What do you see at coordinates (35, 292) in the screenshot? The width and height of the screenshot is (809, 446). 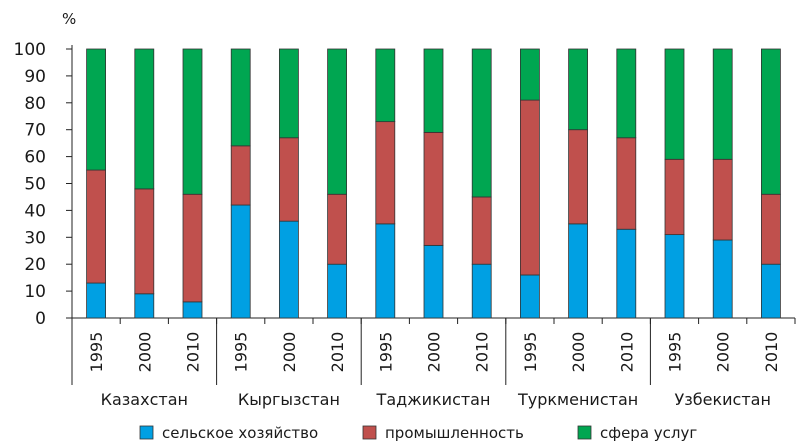 I see `y-tick-label: 10` at bounding box center [35, 292].